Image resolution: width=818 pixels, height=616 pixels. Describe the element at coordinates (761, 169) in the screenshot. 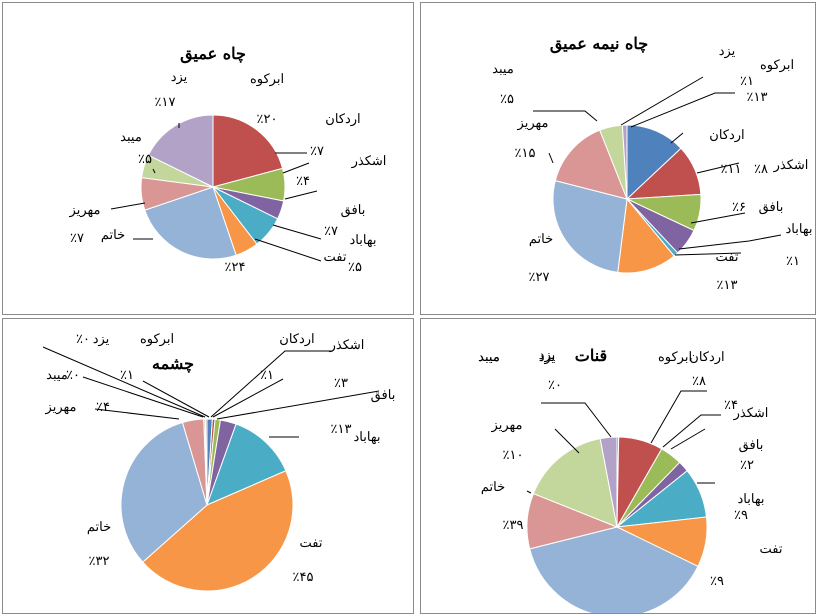

I see `value-label: ٪۸` at that location.